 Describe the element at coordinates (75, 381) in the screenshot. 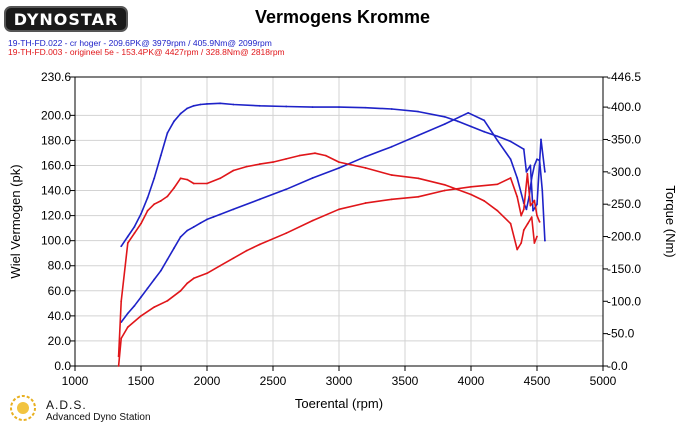

I see `x-tick-label: 1000` at that location.